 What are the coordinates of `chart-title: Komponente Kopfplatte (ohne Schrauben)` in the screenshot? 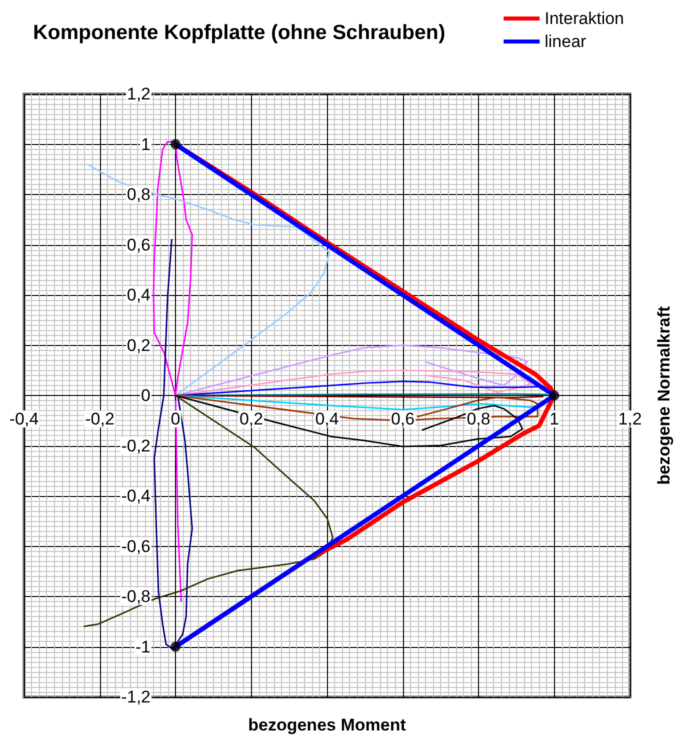 It's located at (239, 32).